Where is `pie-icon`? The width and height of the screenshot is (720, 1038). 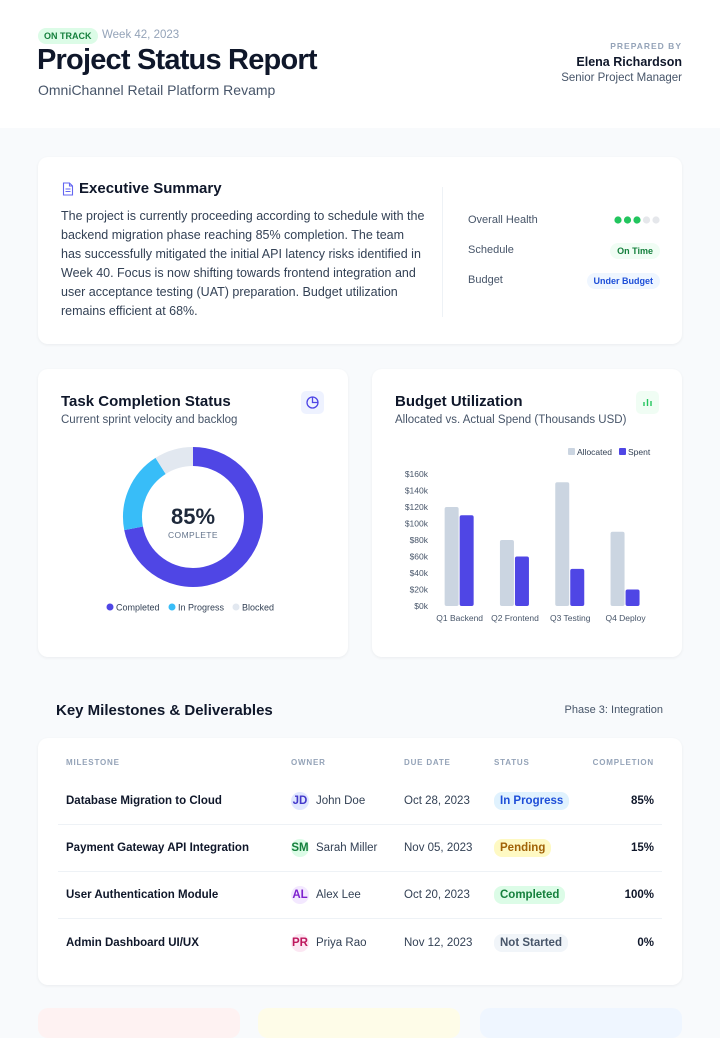 pie-icon is located at coordinates (312, 402).